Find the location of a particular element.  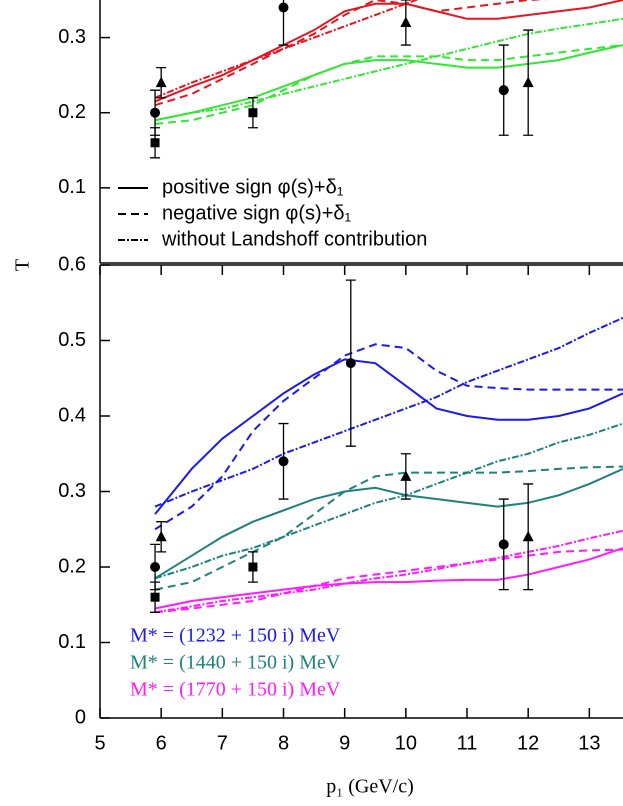

x-tick-label: 5 is located at coordinates (99, 743).